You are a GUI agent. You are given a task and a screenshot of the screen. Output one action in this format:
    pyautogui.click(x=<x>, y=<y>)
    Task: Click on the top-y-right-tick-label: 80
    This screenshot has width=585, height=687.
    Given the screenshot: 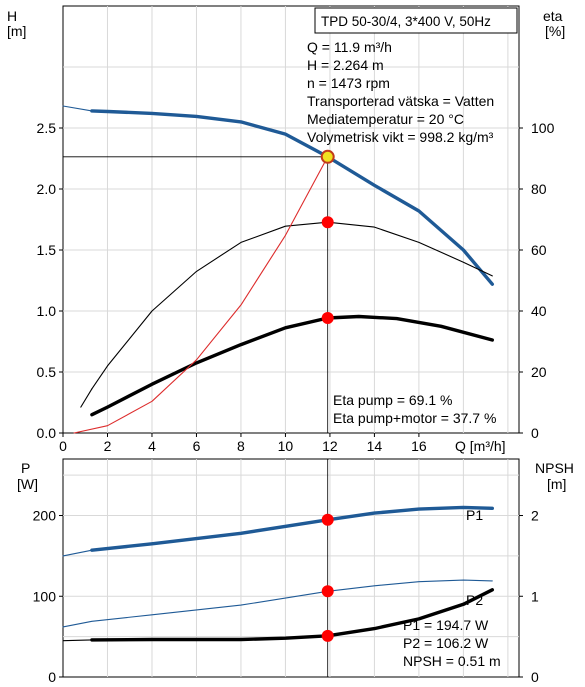 What is the action you would take?
    pyautogui.click(x=539, y=189)
    